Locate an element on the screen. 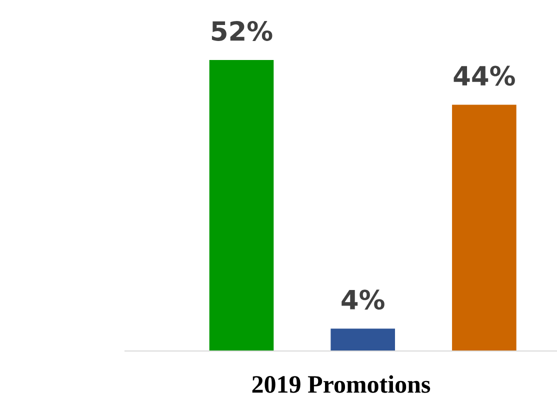  x-axis-title: 2019 Promotions is located at coordinates (341, 384).